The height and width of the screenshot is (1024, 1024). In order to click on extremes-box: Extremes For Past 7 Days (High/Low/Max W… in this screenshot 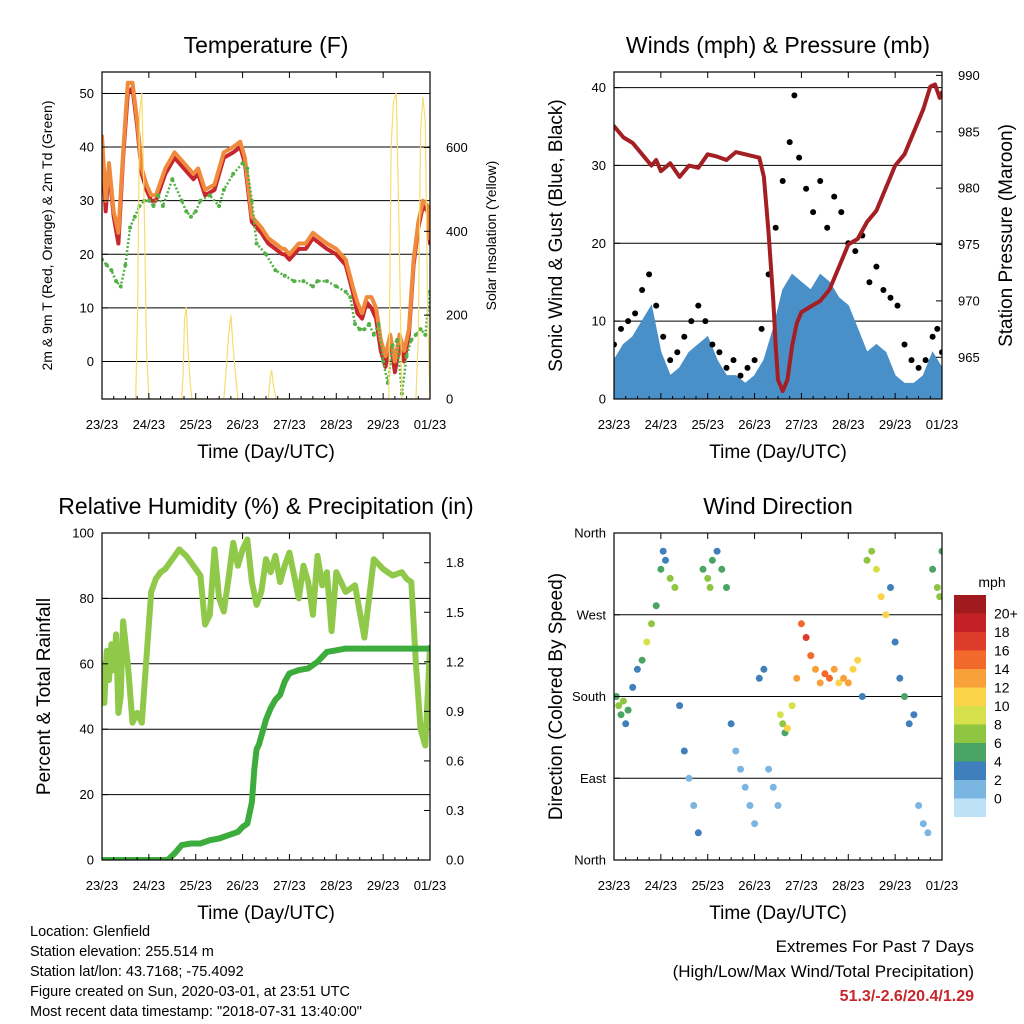, I will do `click(823, 971)`.